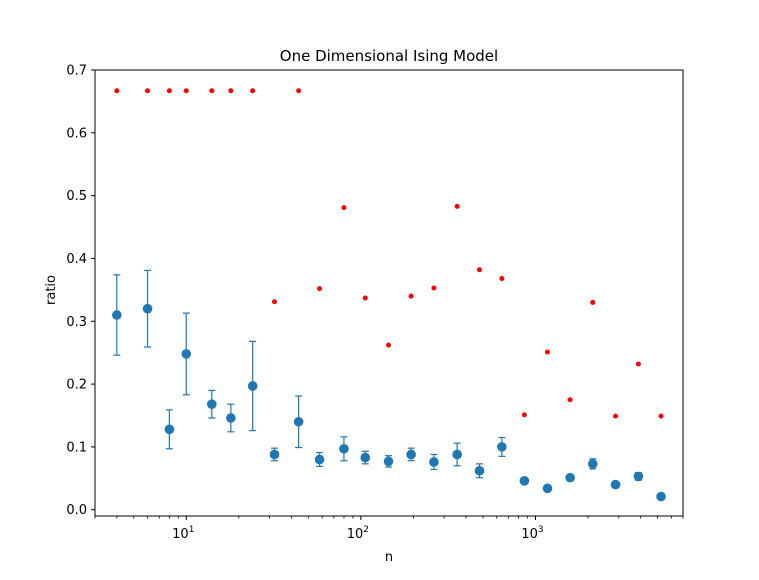 The width and height of the screenshot is (759, 580). I want to click on y-axis-label: ratio, so click(51, 290).